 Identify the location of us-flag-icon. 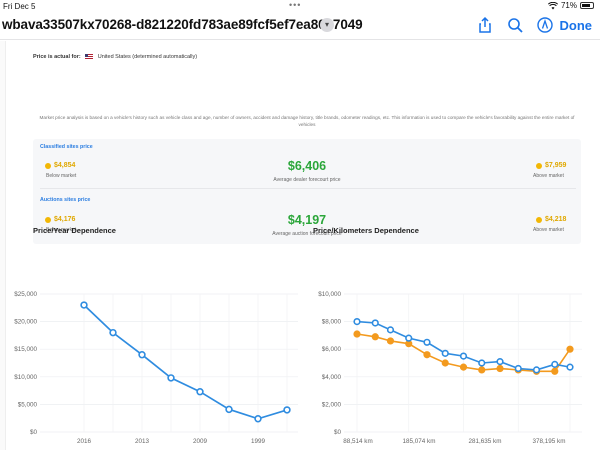
(89, 57).